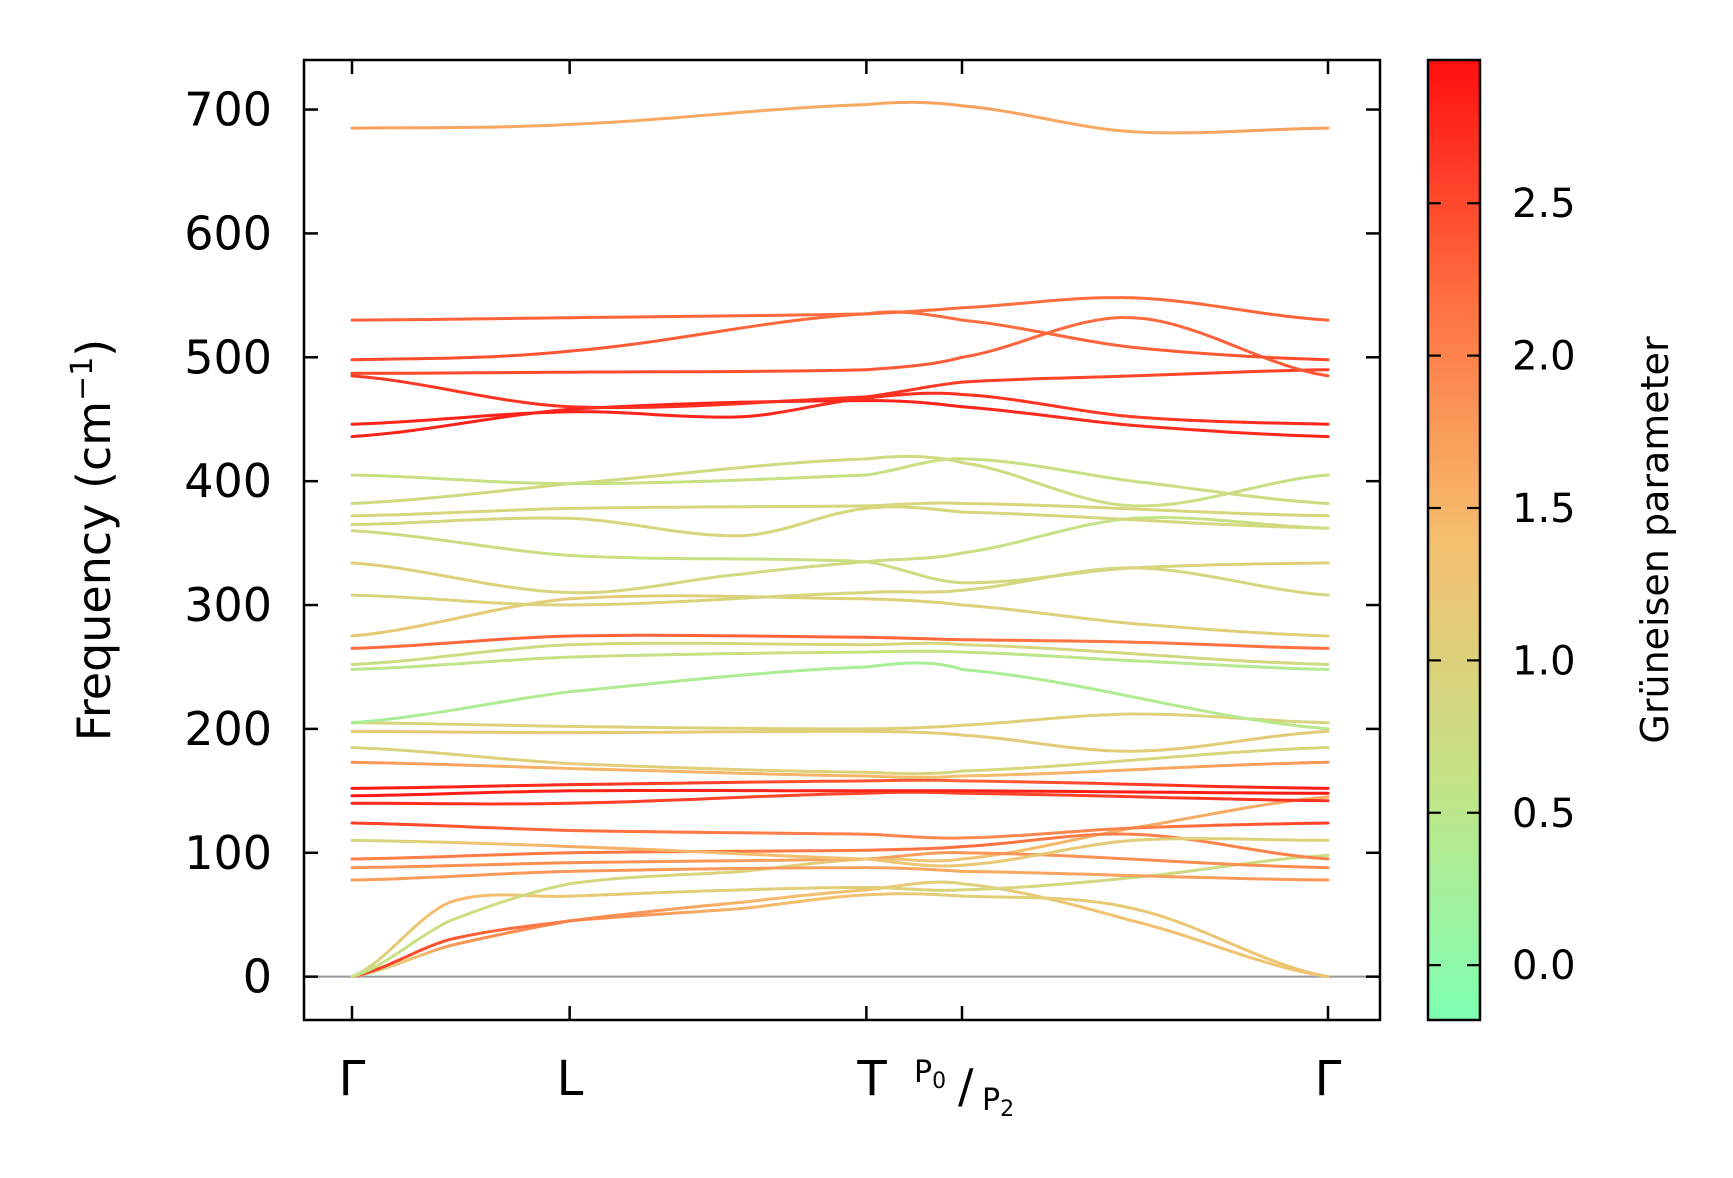 The width and height of the screenshot is (1733, 1178). I want to click on p0-sub: 0, so click(939, 1081).